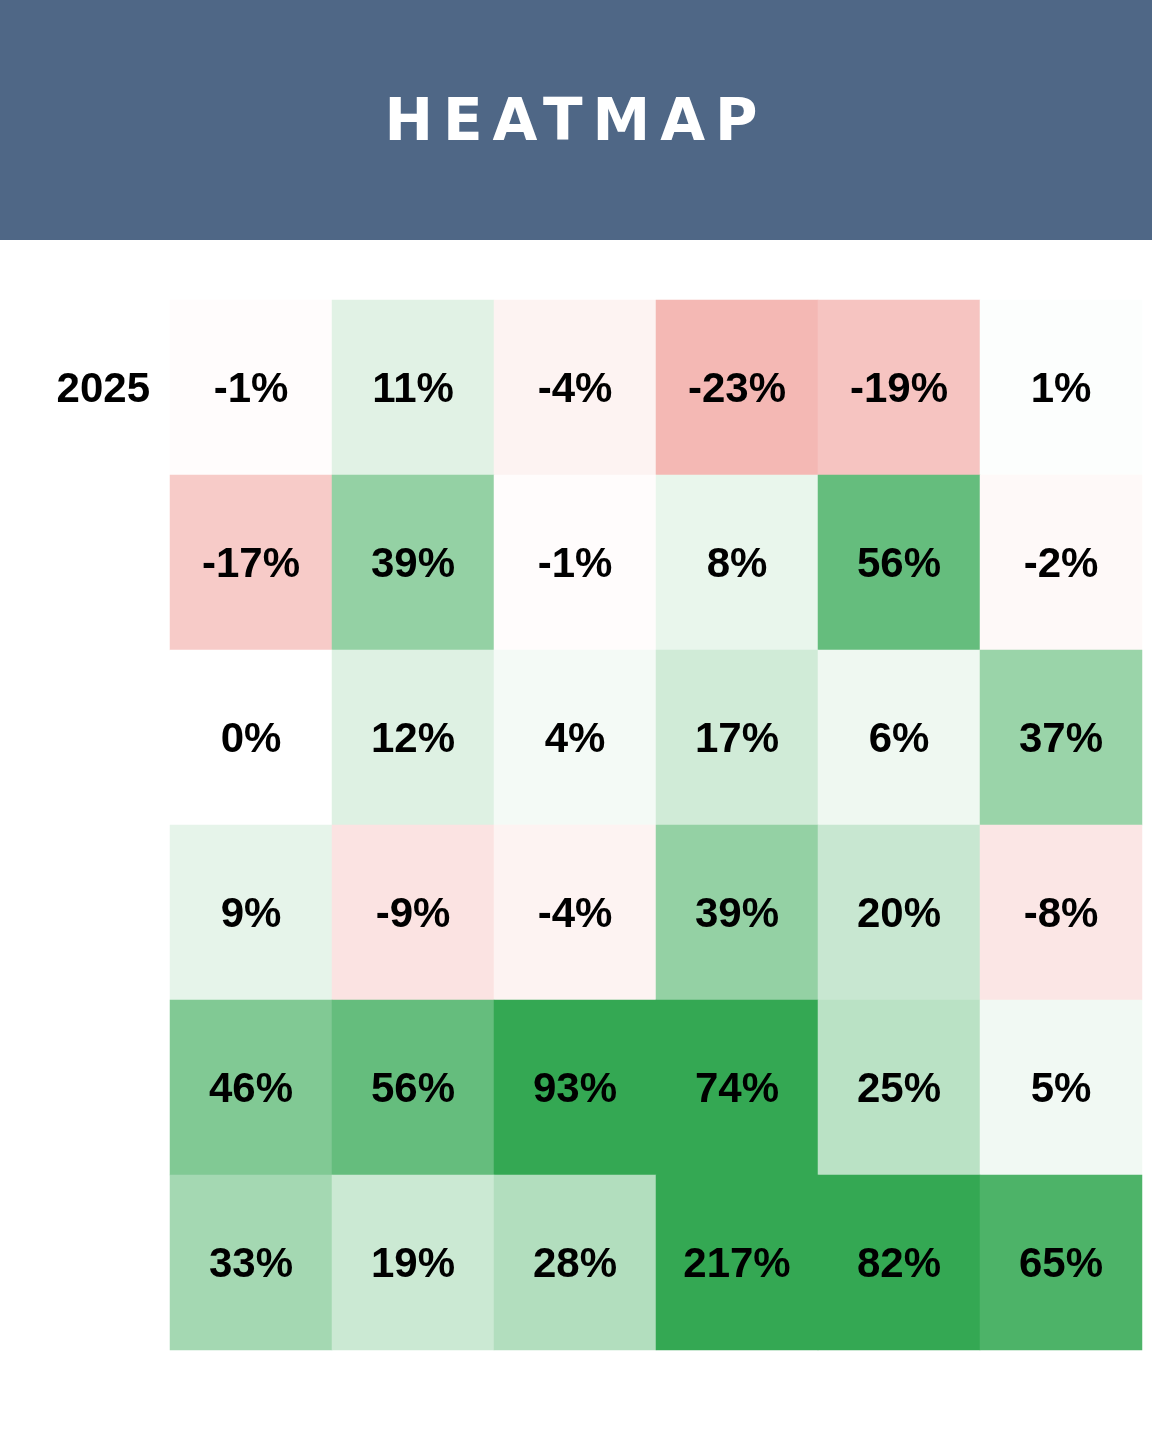  I want to click on y-tick-label: 2025, so click(103, 387).